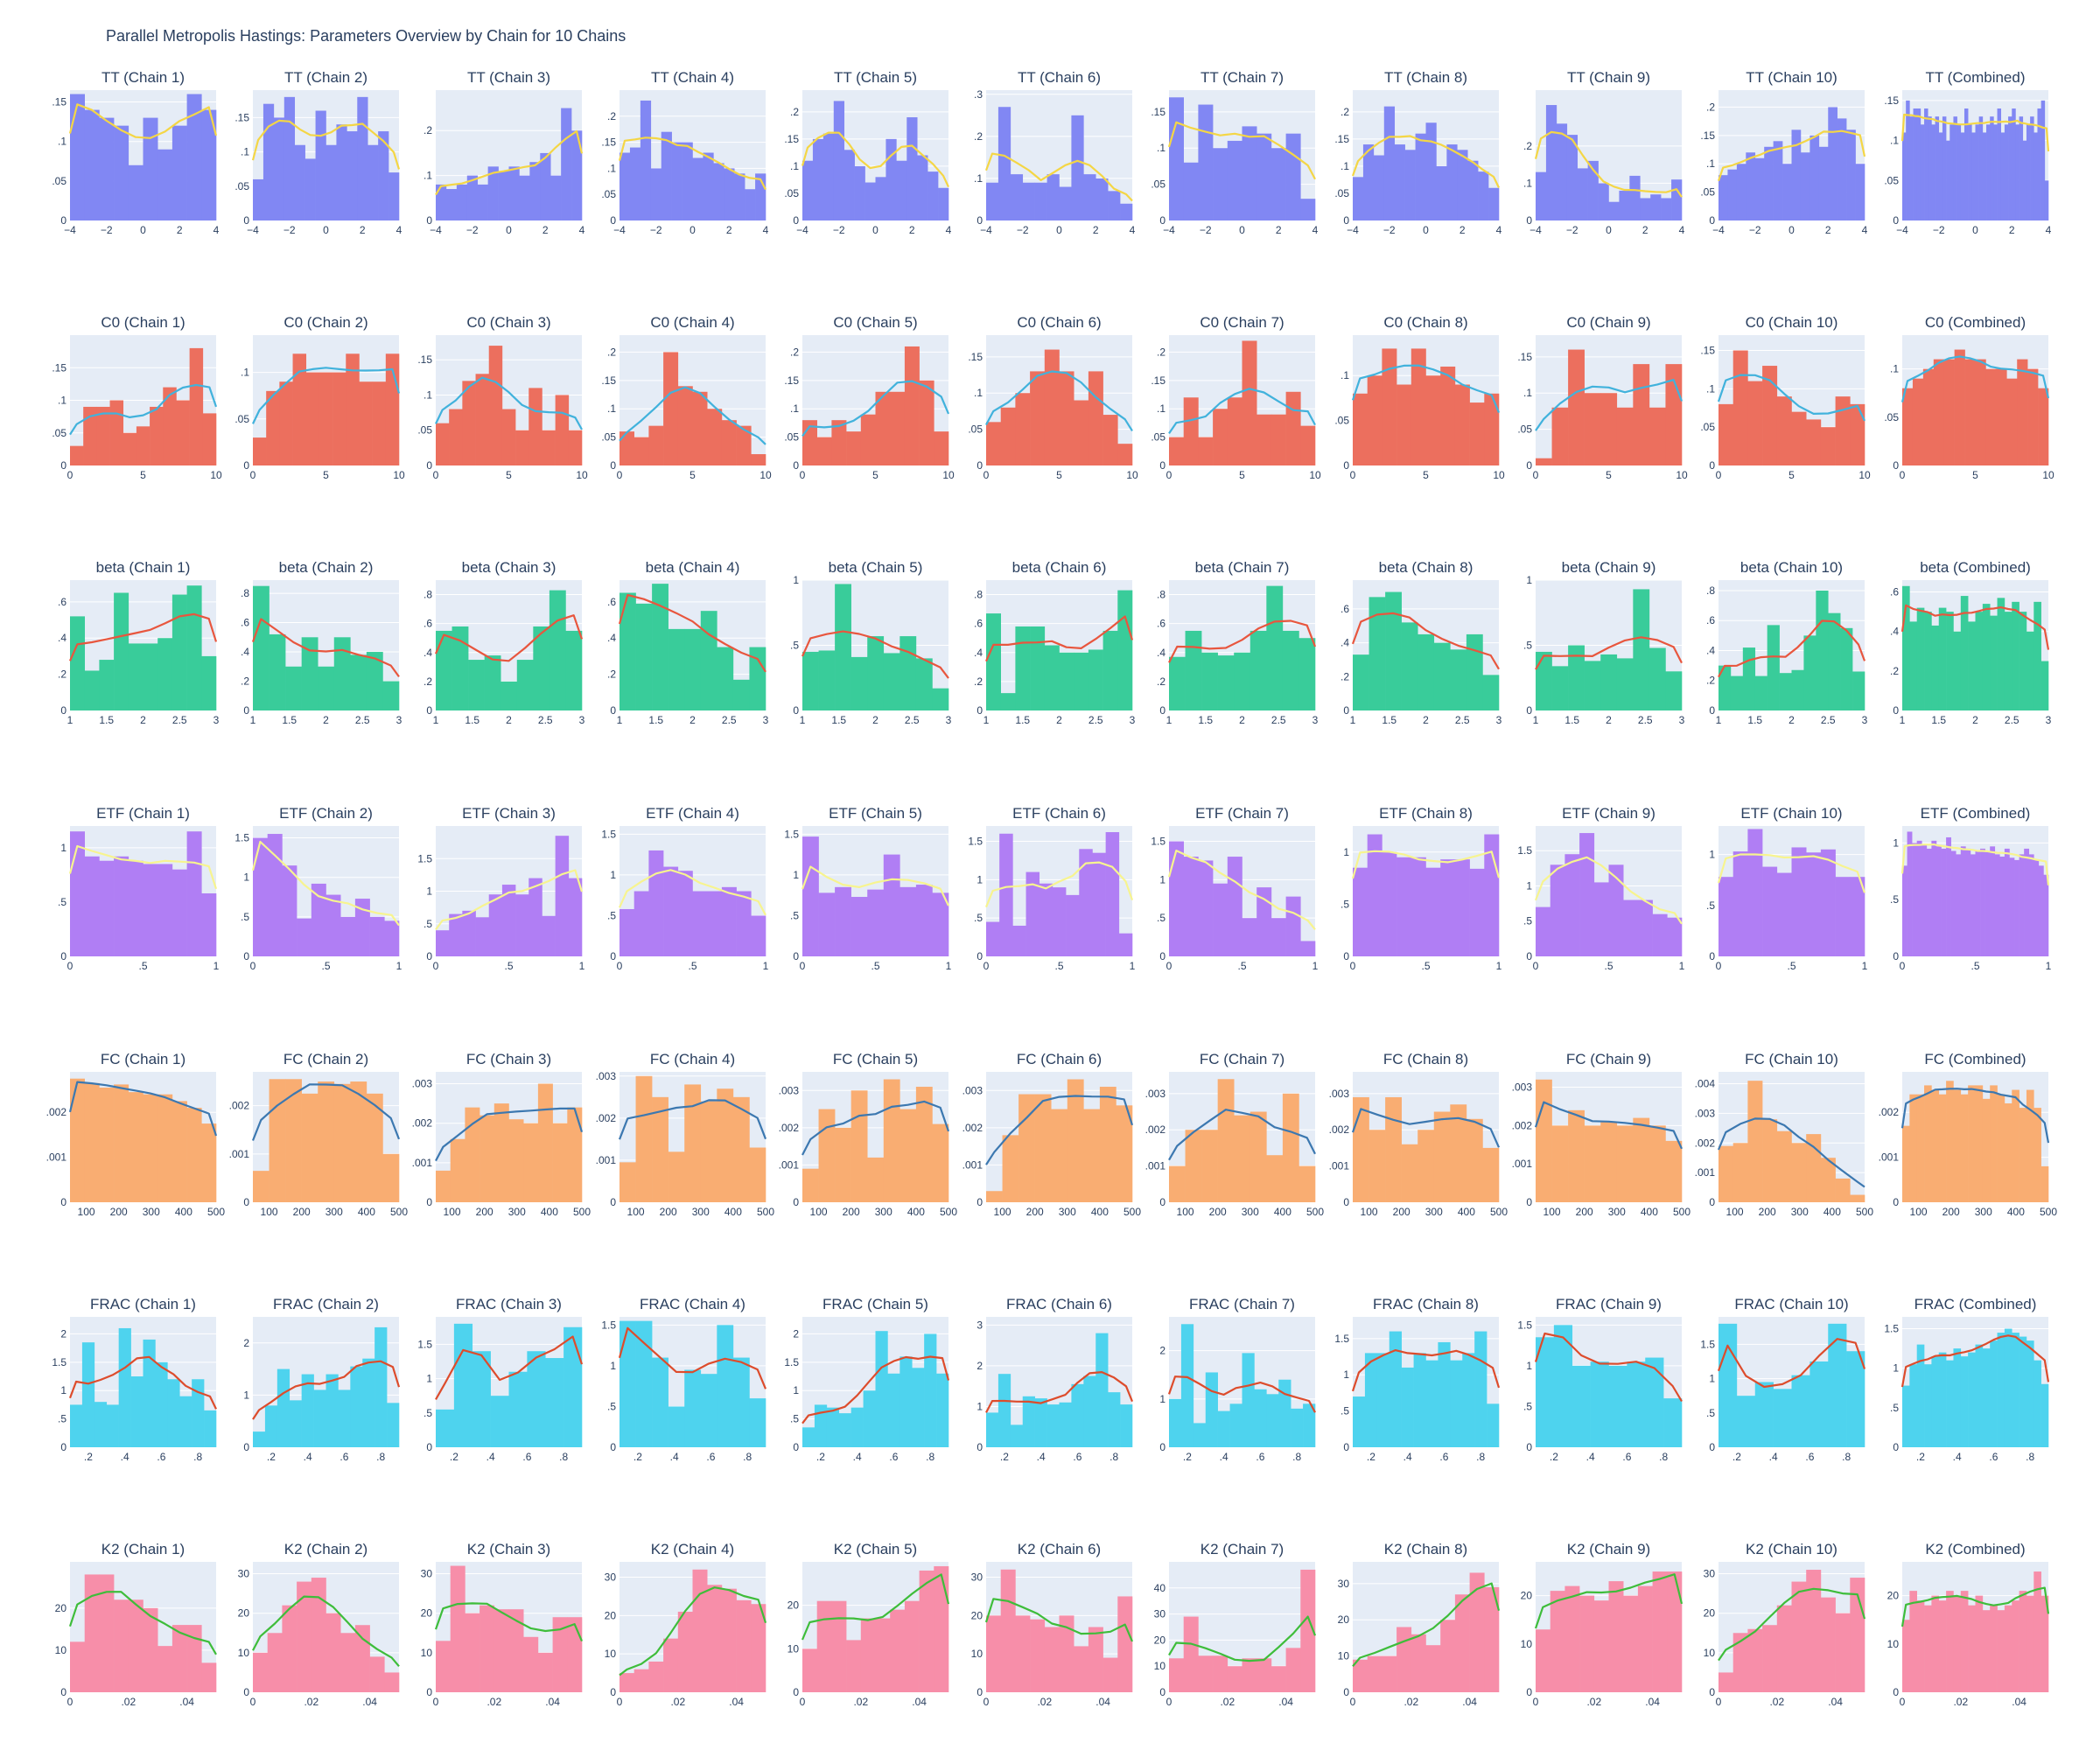 The image size is (2100, 1750). I want to click on x-tick-label: .5, so click(875, 966).